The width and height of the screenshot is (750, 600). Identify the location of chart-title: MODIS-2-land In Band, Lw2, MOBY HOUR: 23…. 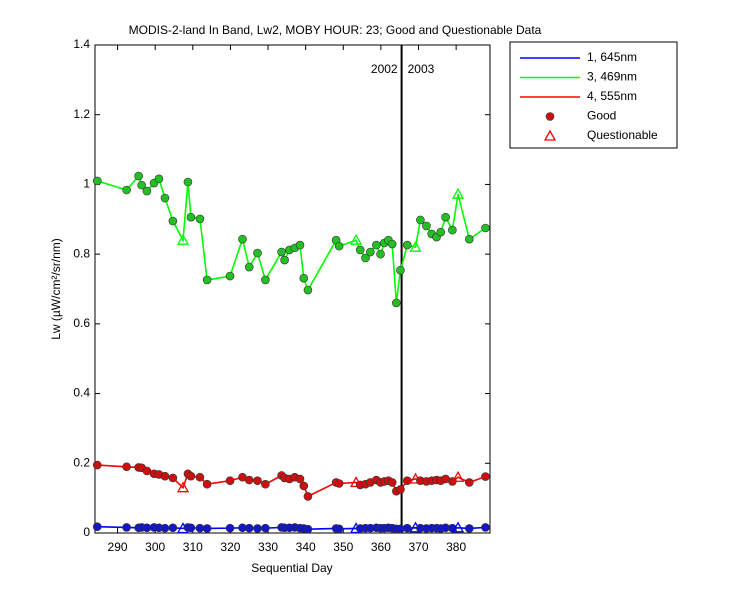
(335, 30).